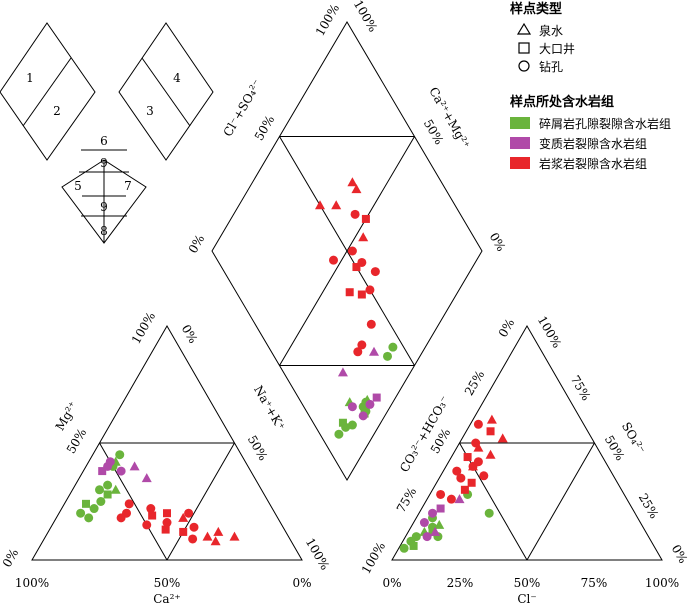 Image resolution: width=700 pixels, height=610 pixels. I want to click on key-label-4: 4, so click(177, 78).